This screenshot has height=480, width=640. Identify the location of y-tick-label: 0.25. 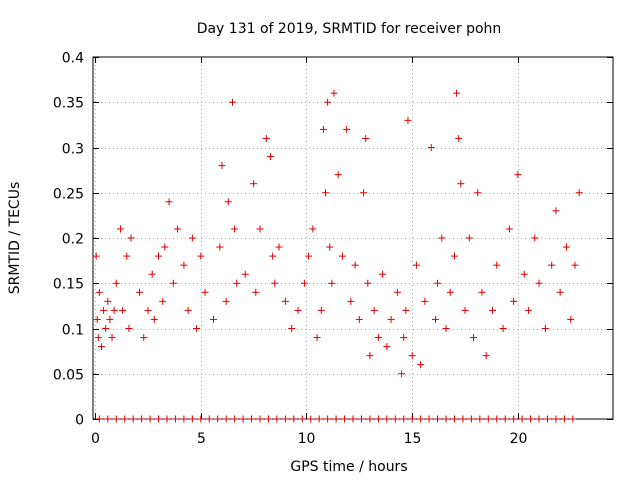
(68, 195).